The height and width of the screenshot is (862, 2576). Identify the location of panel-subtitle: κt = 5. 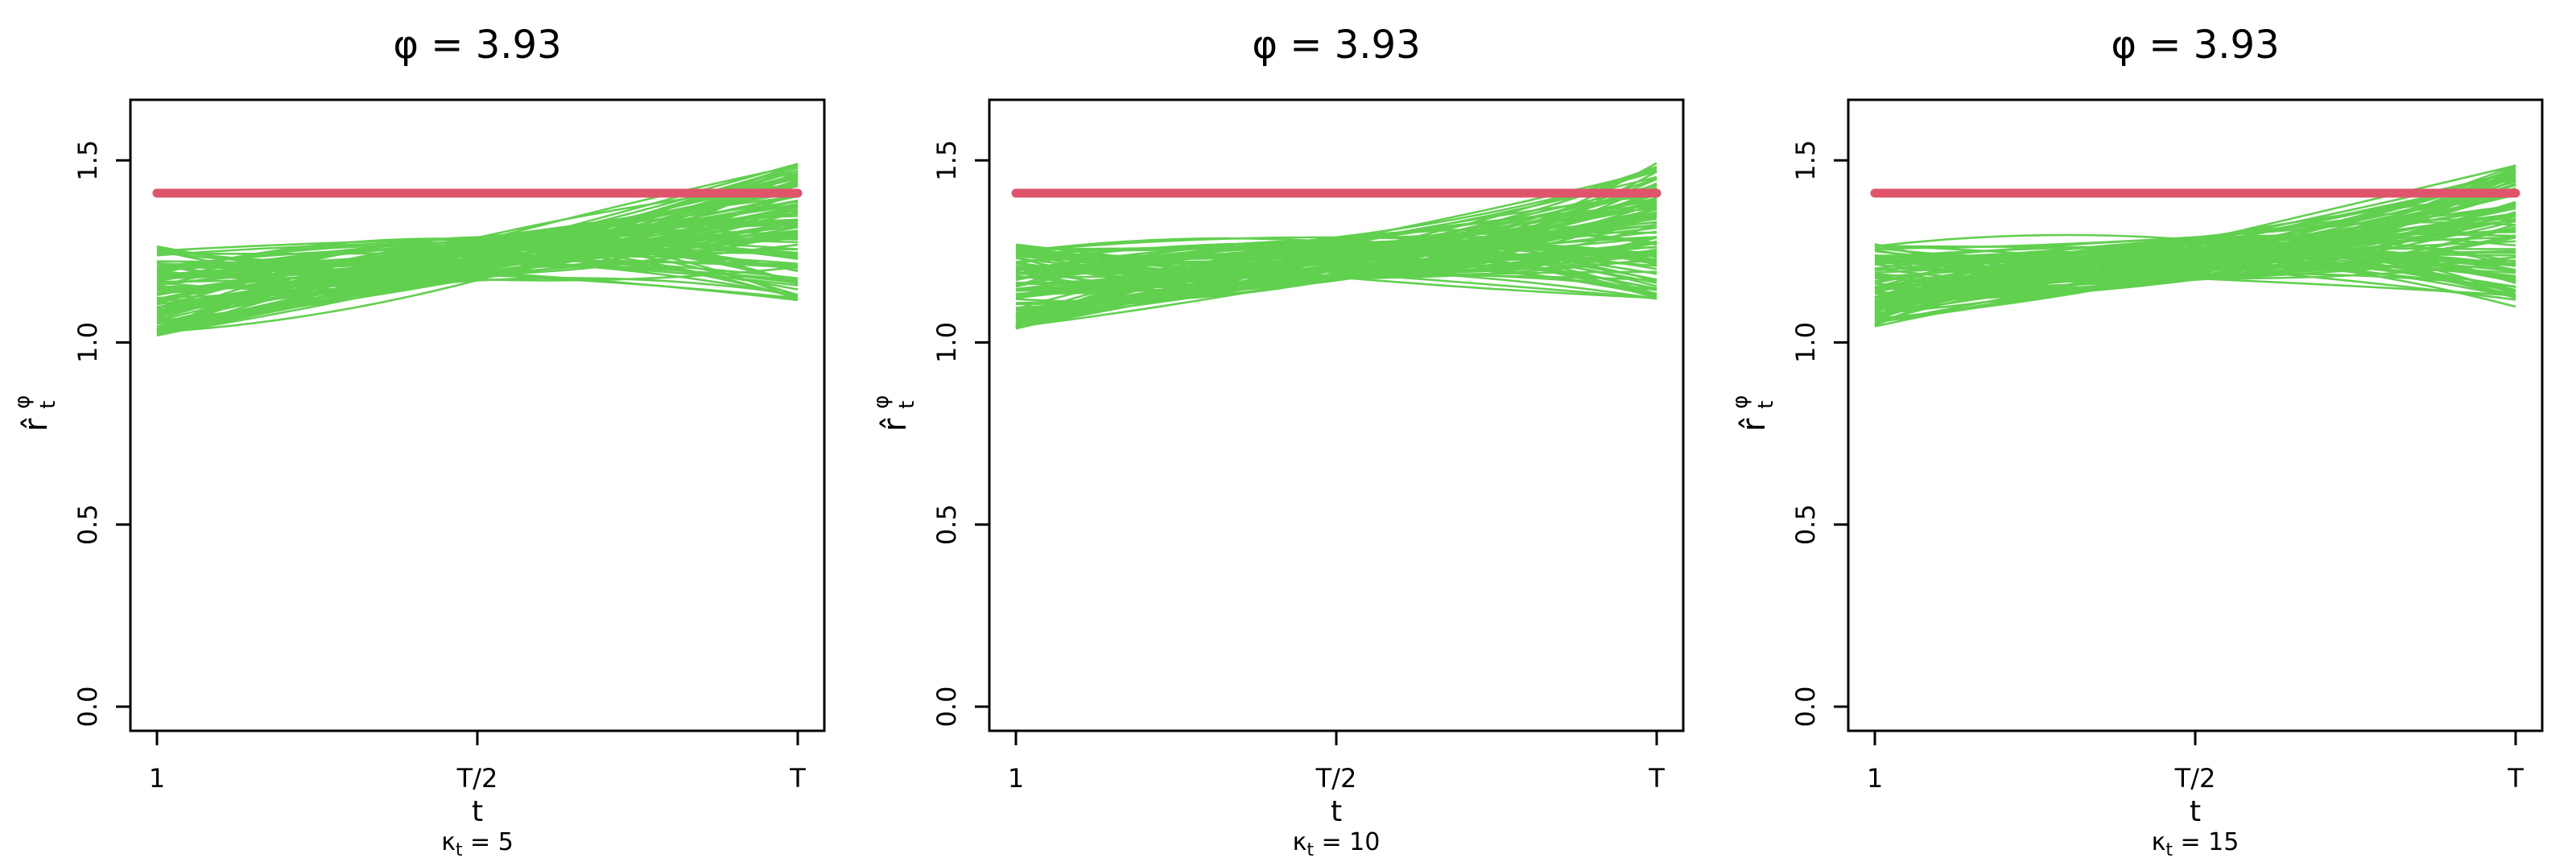
(477, 843).